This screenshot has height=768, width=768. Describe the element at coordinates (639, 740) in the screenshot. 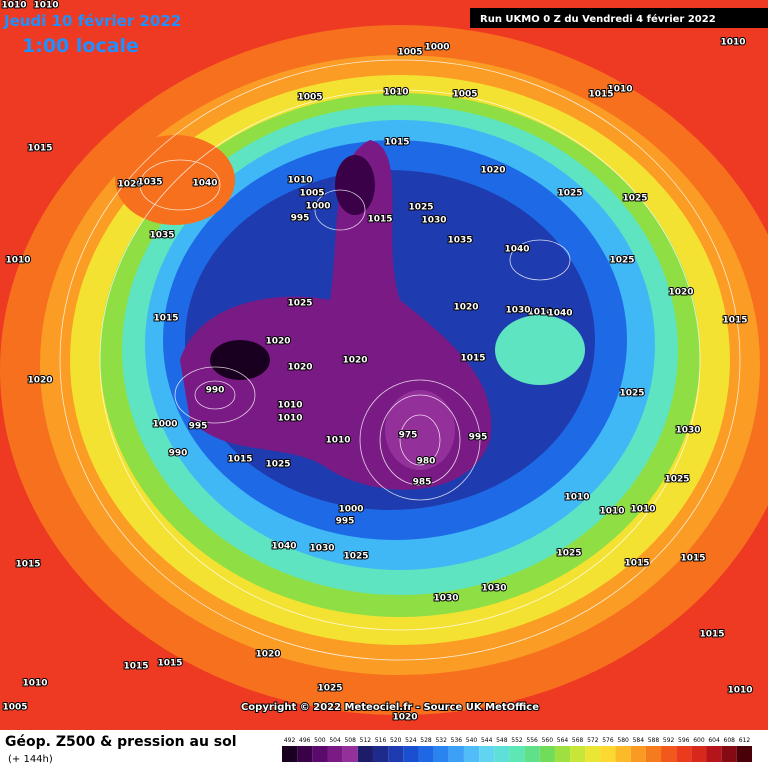

I see `colorbar-label: 584` at that location.